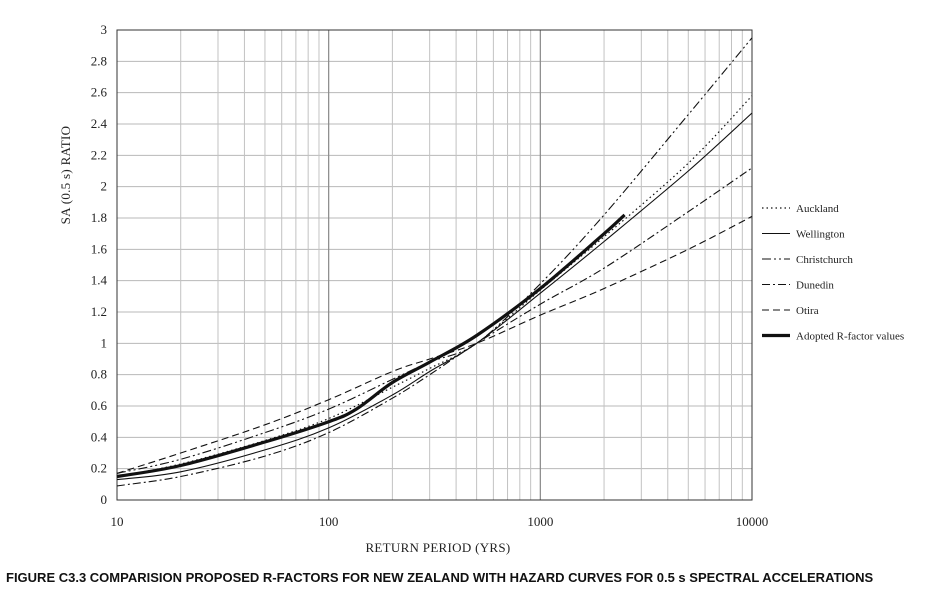  Describe the element at coordinates (850, 337) in the screenshot. I see `legend-label: Adopted R-factor values` at that location.